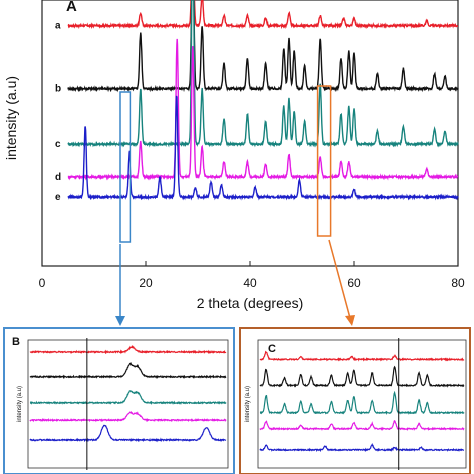  Describe the element at coordinates (350, 320) in the screenshot. I see `arrow-to-c-icon` at that location.